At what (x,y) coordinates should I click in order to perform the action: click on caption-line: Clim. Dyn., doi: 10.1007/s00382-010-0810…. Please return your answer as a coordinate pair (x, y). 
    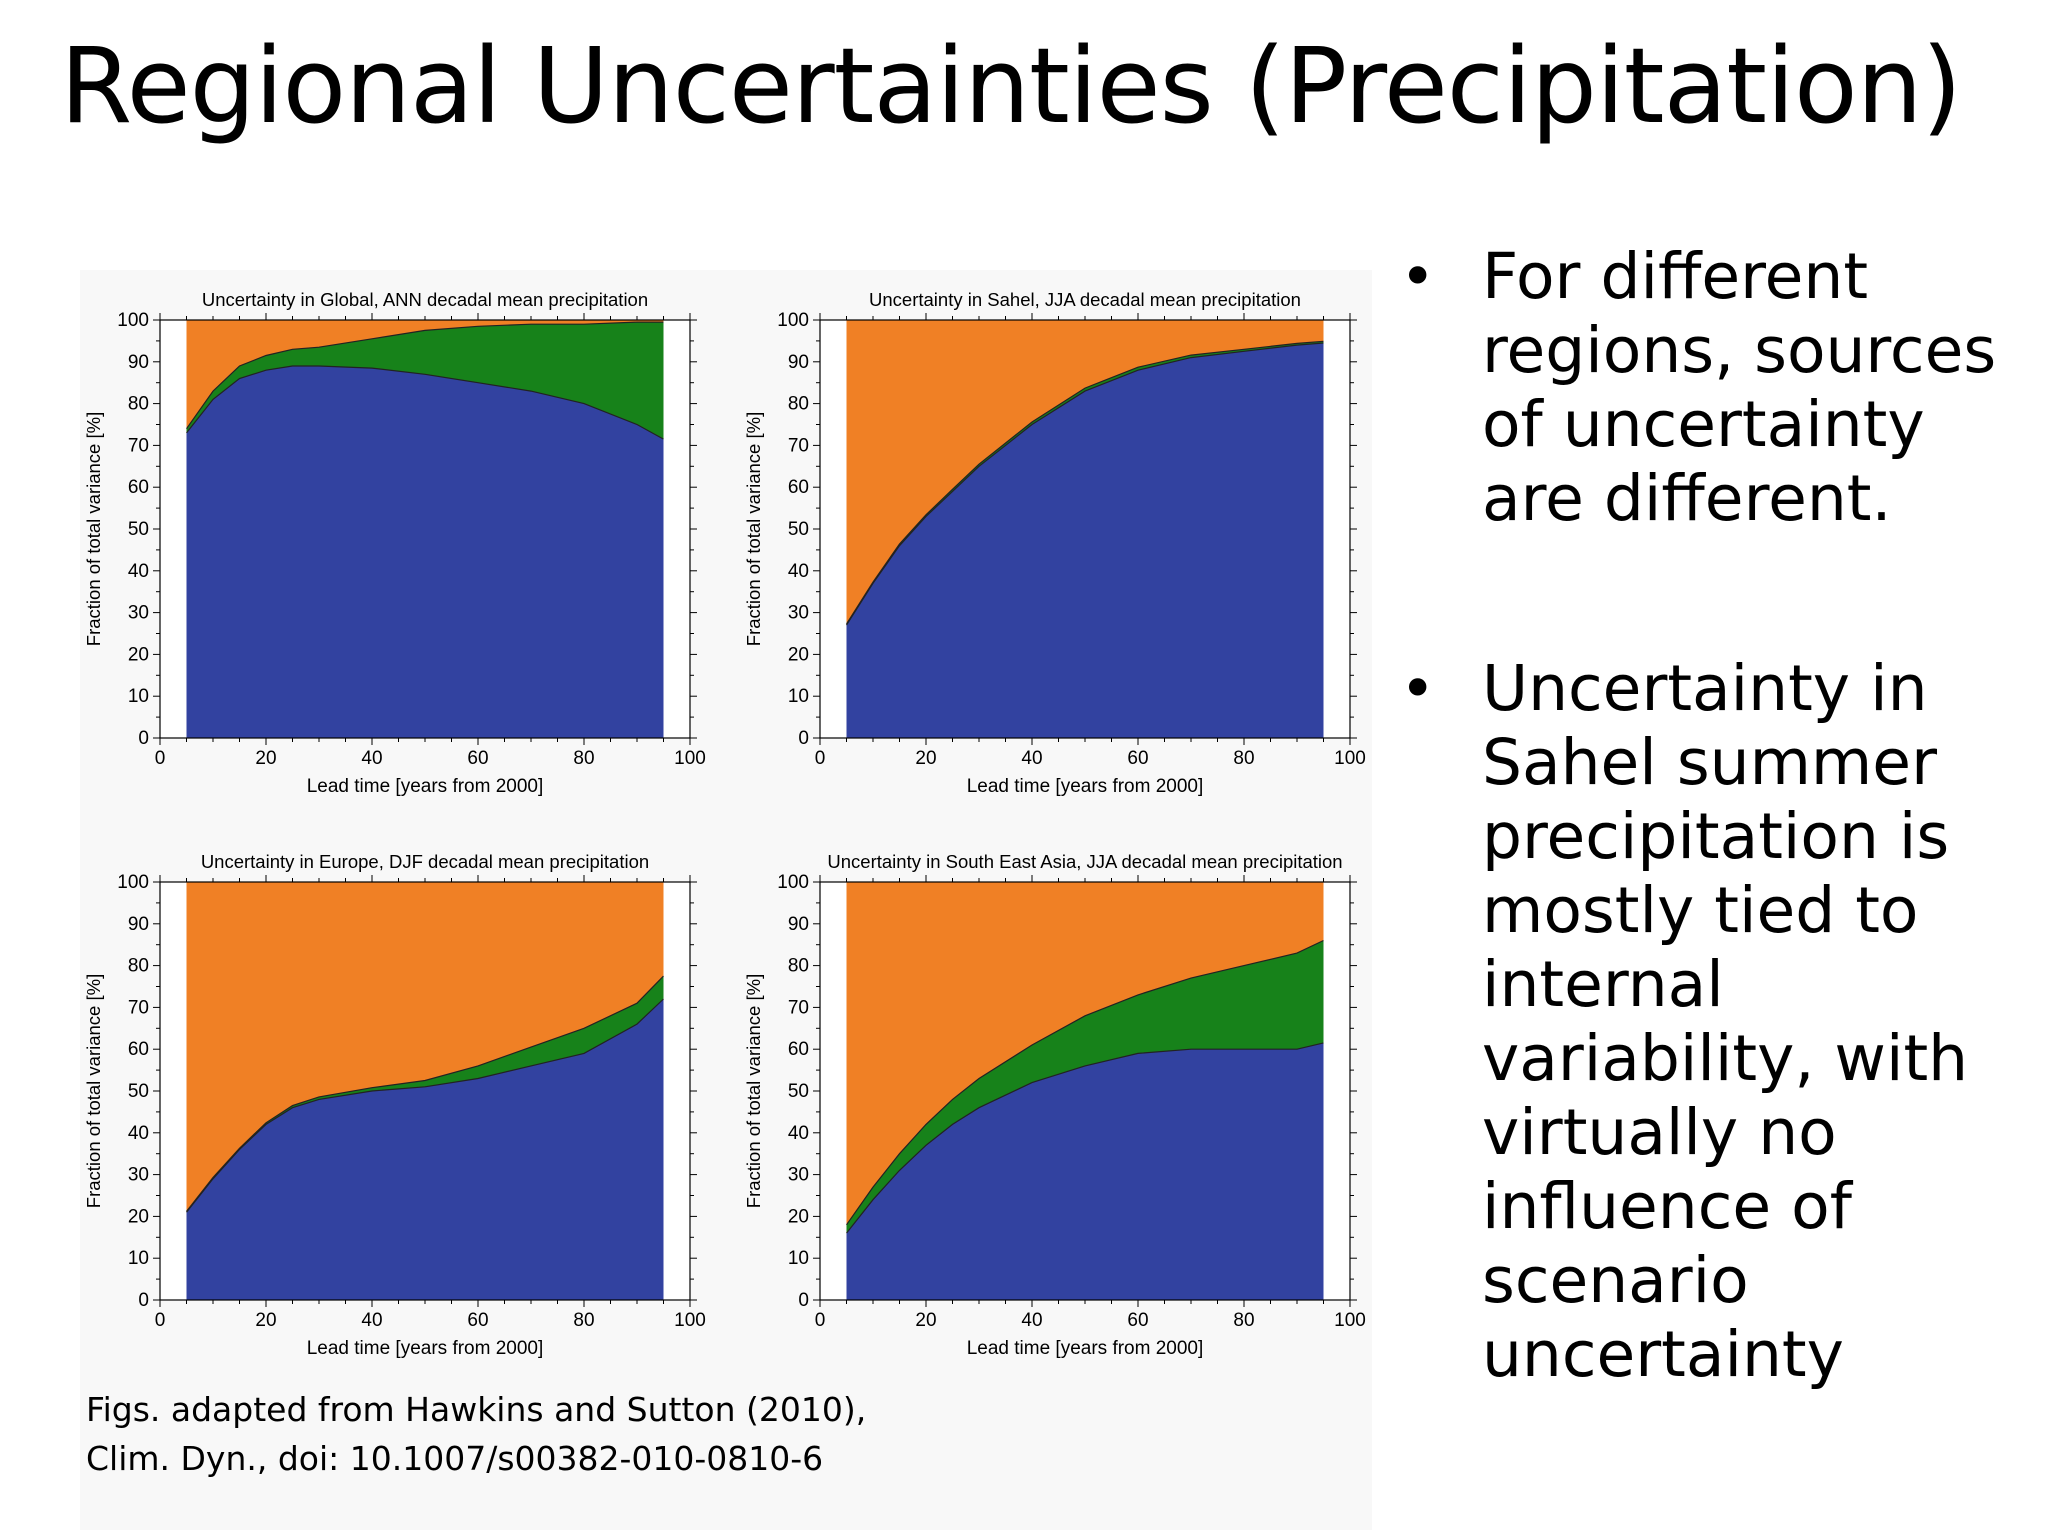
    Looking at the image, I should click on (455, 1458).